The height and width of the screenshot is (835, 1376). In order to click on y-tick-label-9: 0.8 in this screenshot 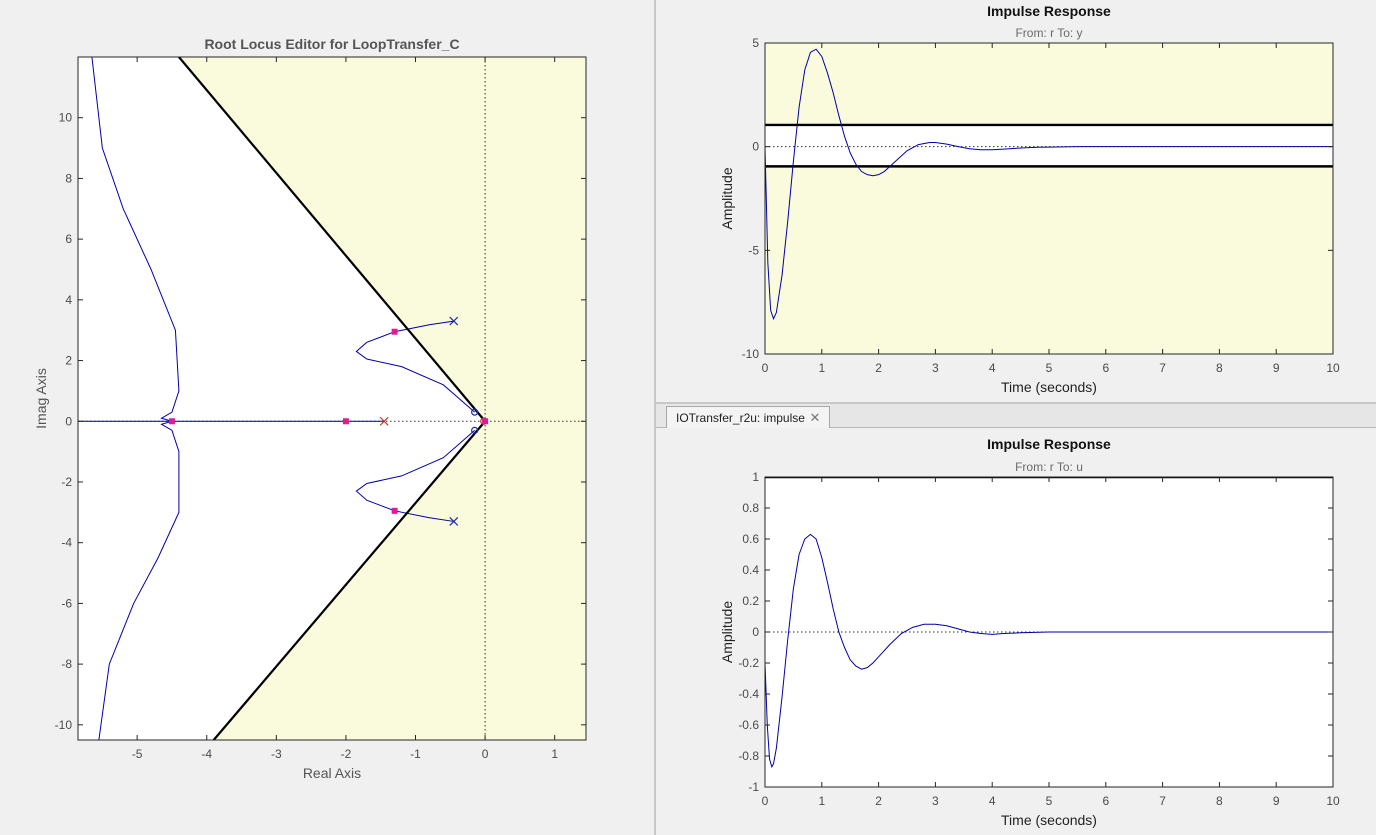, I will do `click(750, 508)`.